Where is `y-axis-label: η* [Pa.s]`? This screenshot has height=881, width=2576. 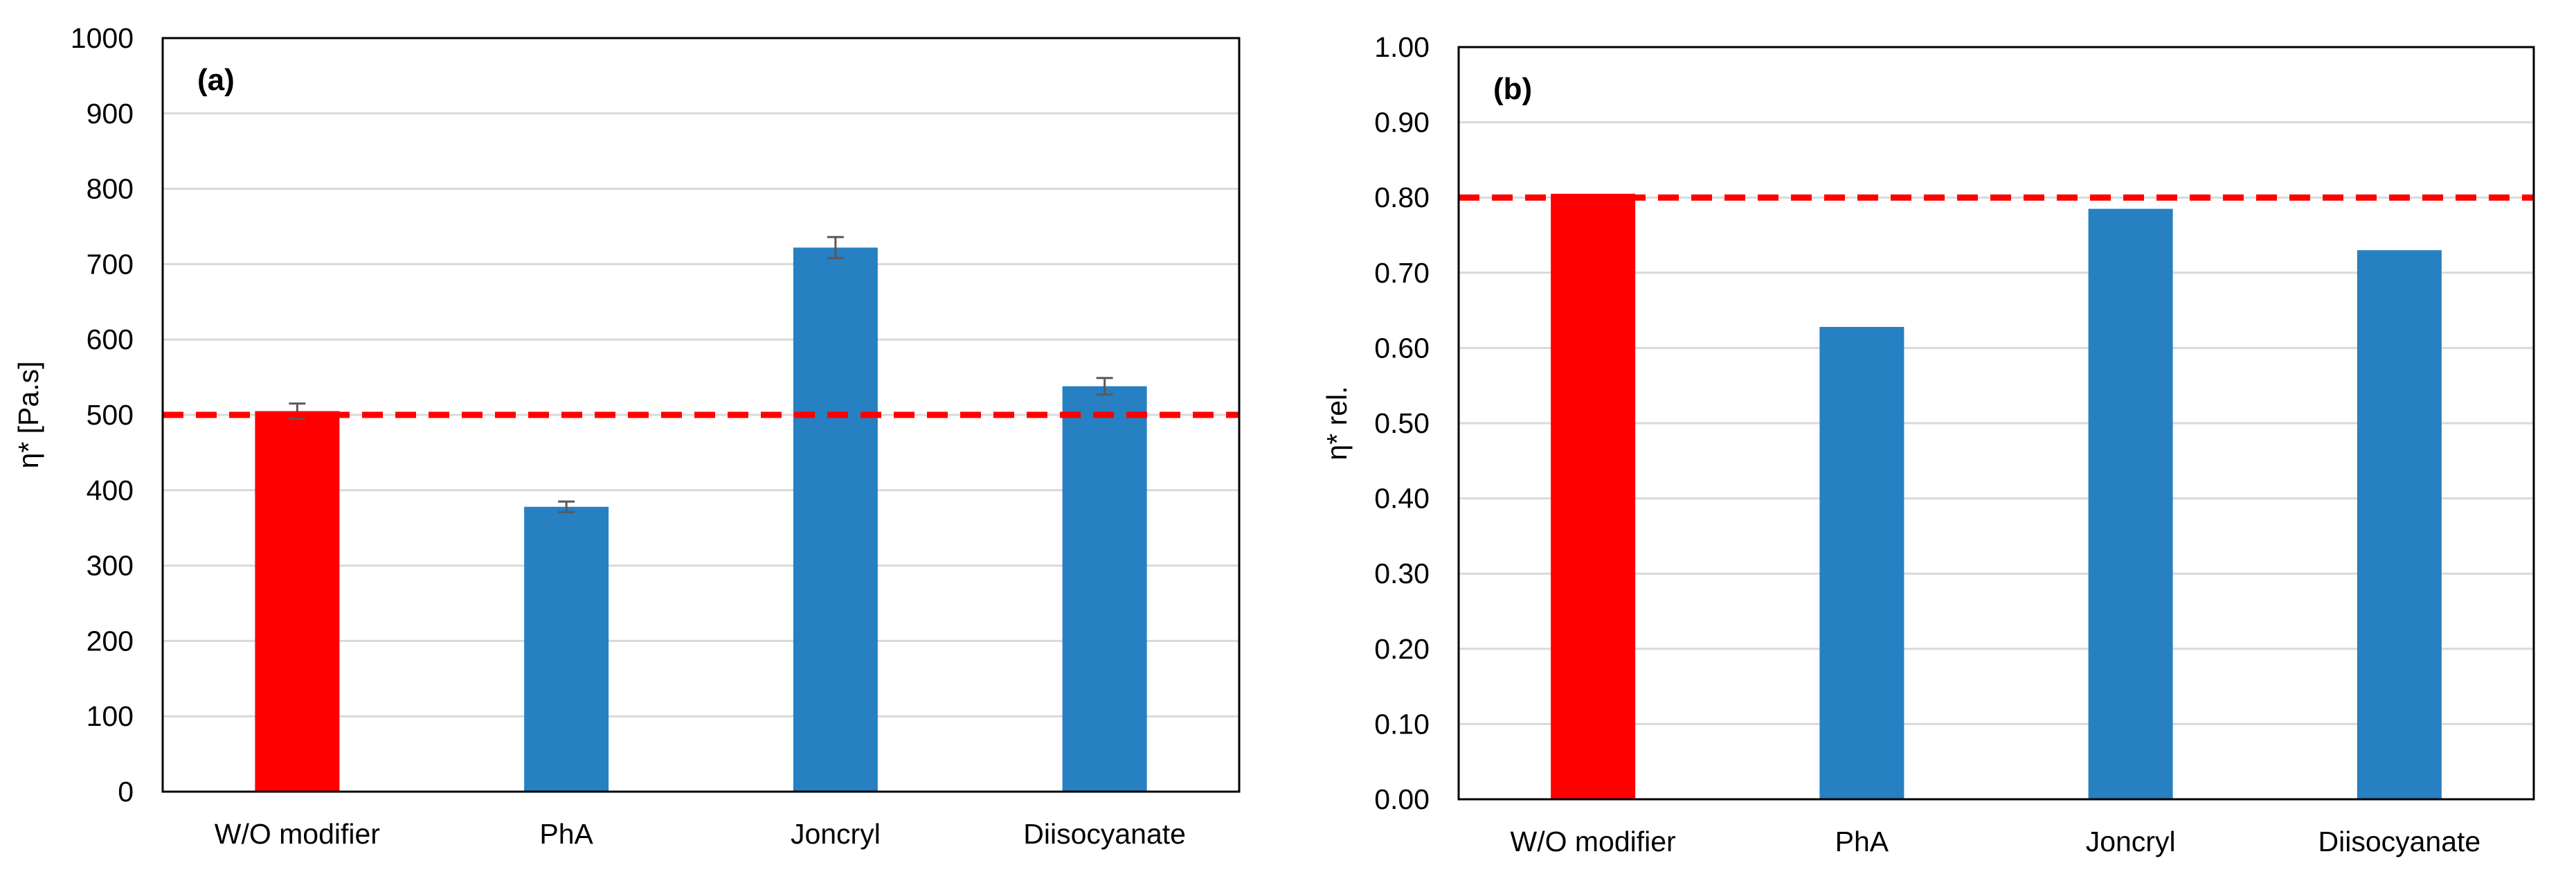 y-axis-label: η* [Pa.s] is located at coordinates (28, 415).